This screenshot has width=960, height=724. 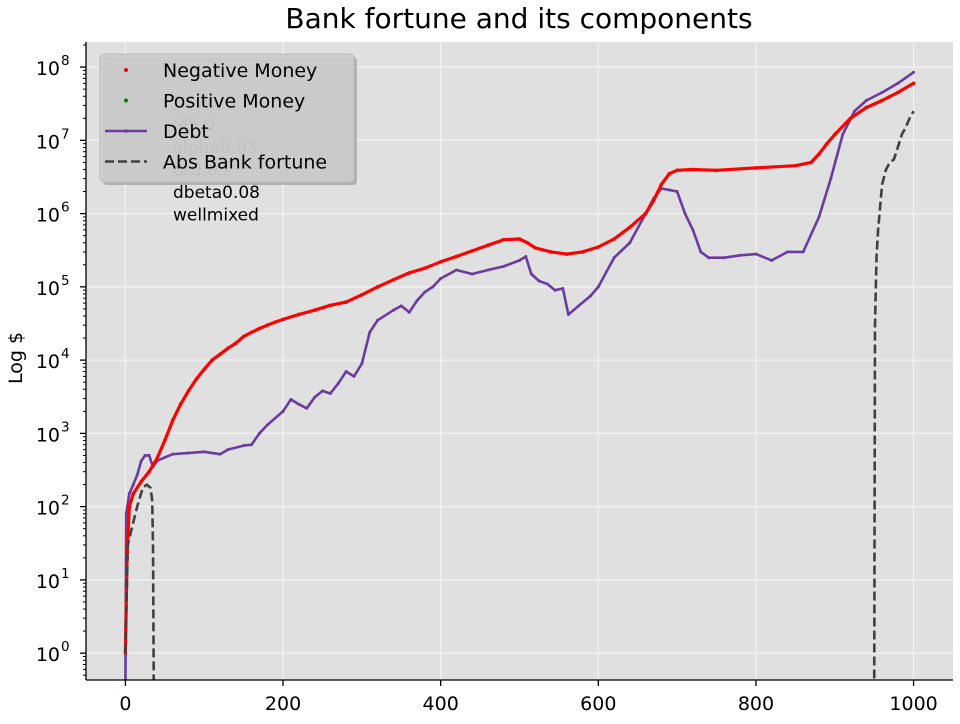 What do you see at coordinates (186, 132) in the screenshot?
I see `legend-label-2: Debt` at bounding box center [186, 132].